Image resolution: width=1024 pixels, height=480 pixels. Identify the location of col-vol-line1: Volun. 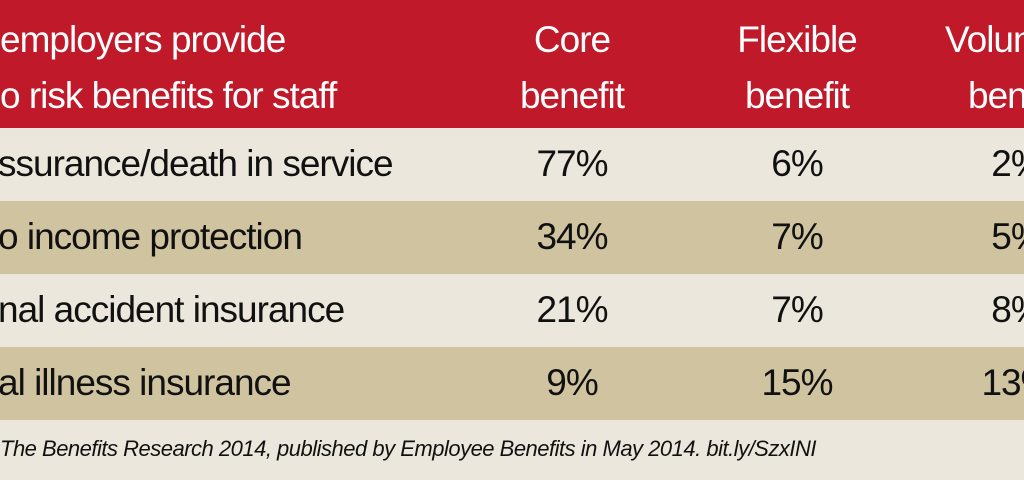
(984, 39).